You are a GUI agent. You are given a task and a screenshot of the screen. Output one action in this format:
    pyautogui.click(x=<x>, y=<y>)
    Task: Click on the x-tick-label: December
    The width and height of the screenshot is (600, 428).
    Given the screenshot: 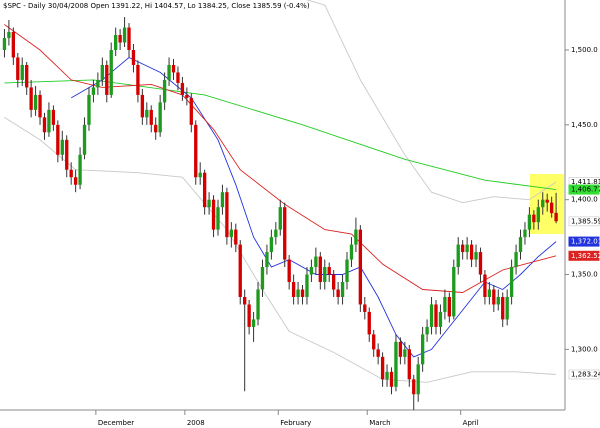 What is the action you would take?
    pyautogui.click(x=116, y=423)
    